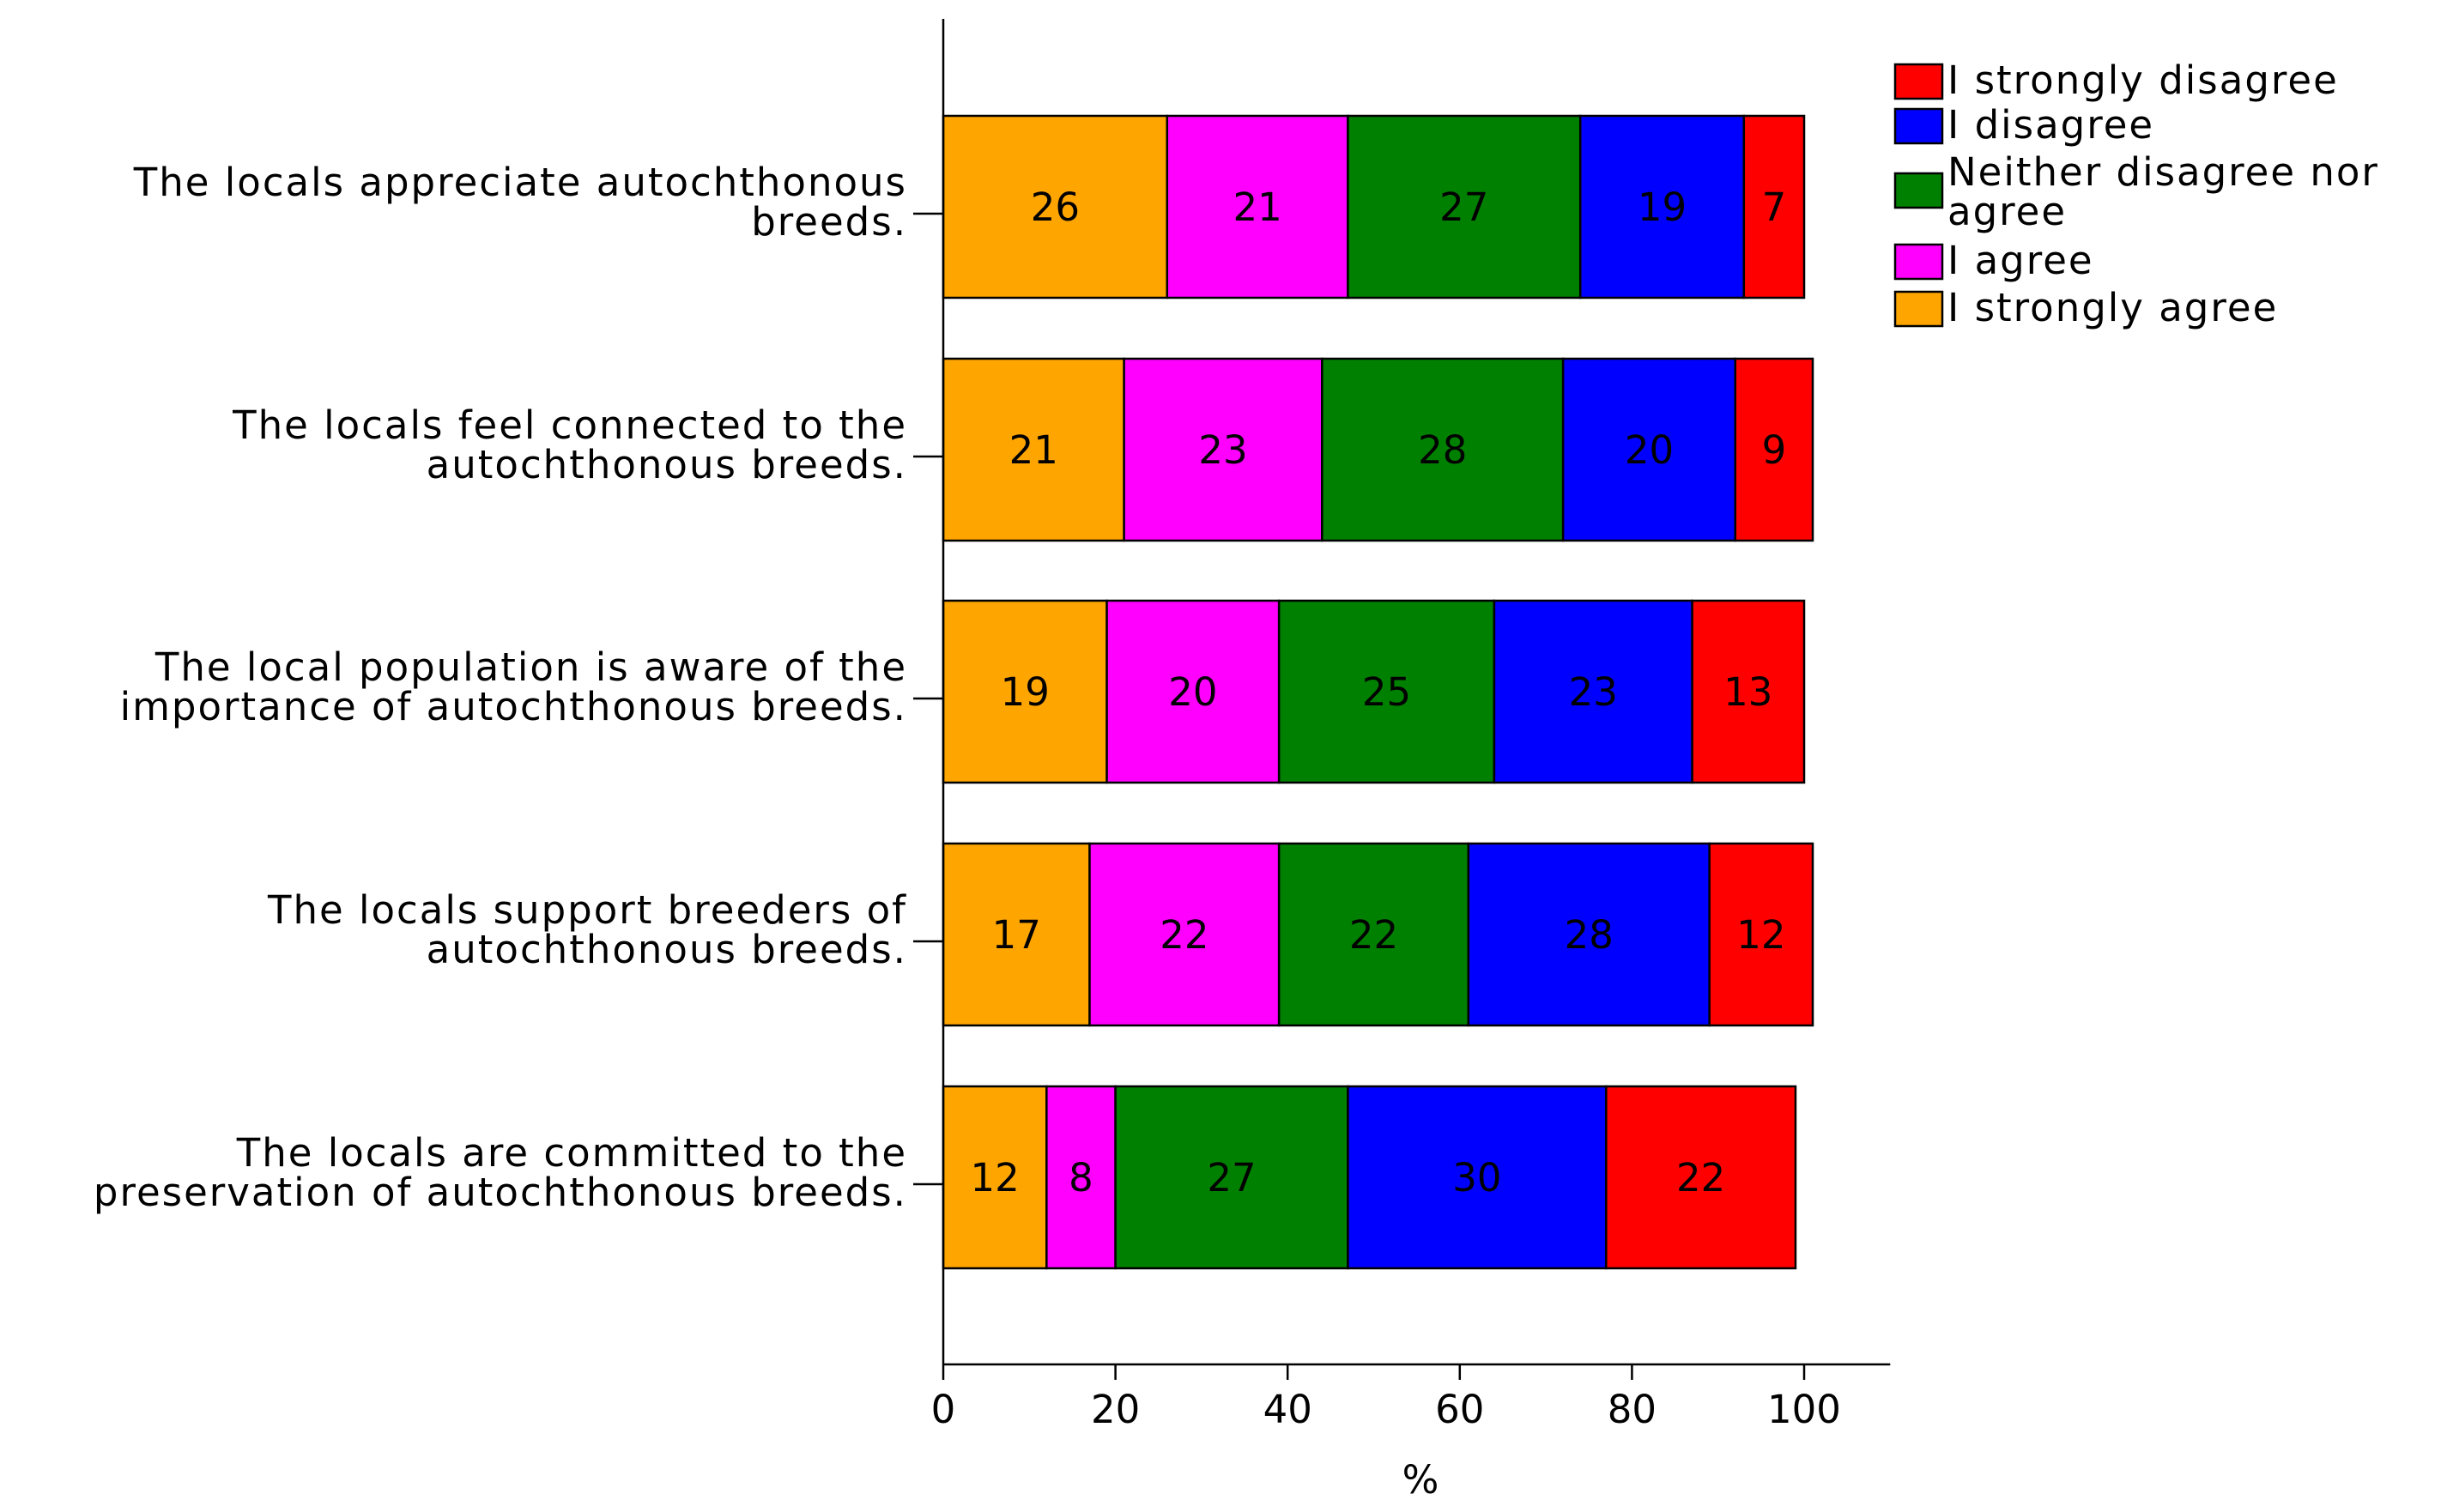  Describe the element at coordinates (530, 667) in the screenshot. I see `category-label: The local population is aware of the` at that location.